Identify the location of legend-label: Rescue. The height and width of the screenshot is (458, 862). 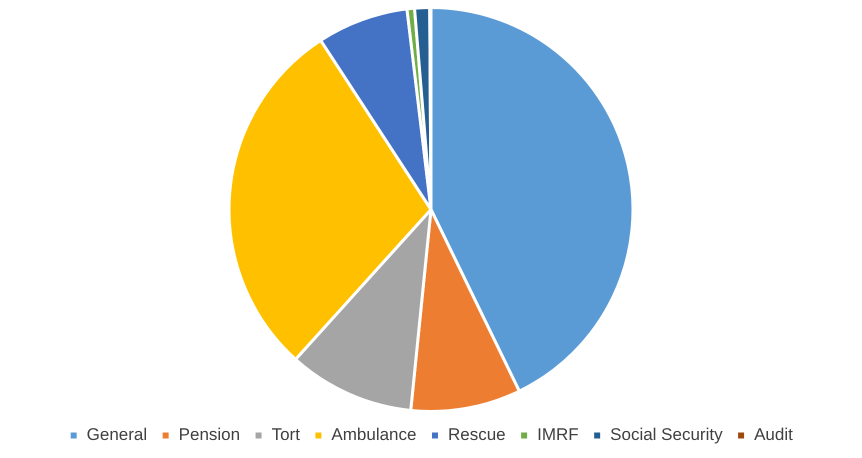
(477, 434).